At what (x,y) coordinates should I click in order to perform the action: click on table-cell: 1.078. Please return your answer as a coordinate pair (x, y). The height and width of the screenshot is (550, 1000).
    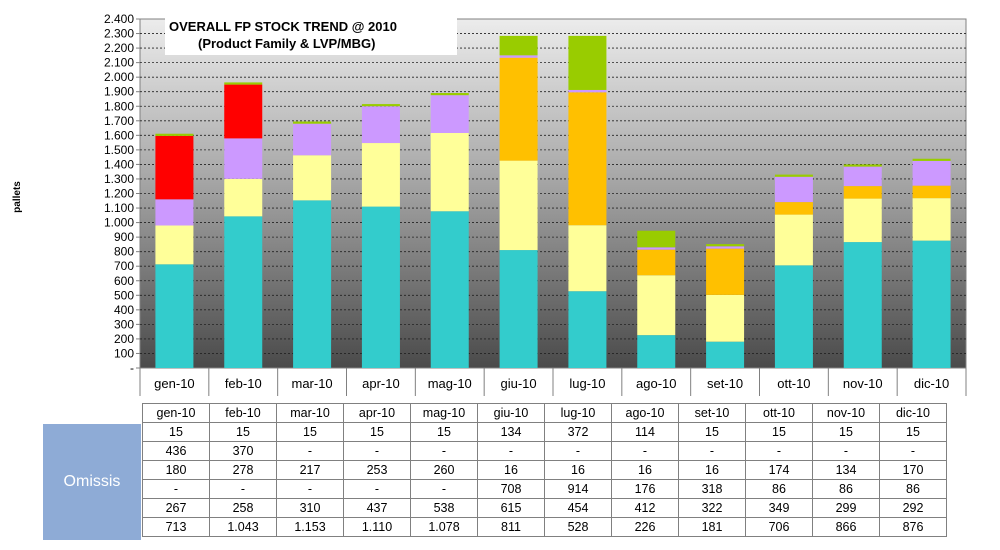
    Looking at the image, I should click on (444, 527).